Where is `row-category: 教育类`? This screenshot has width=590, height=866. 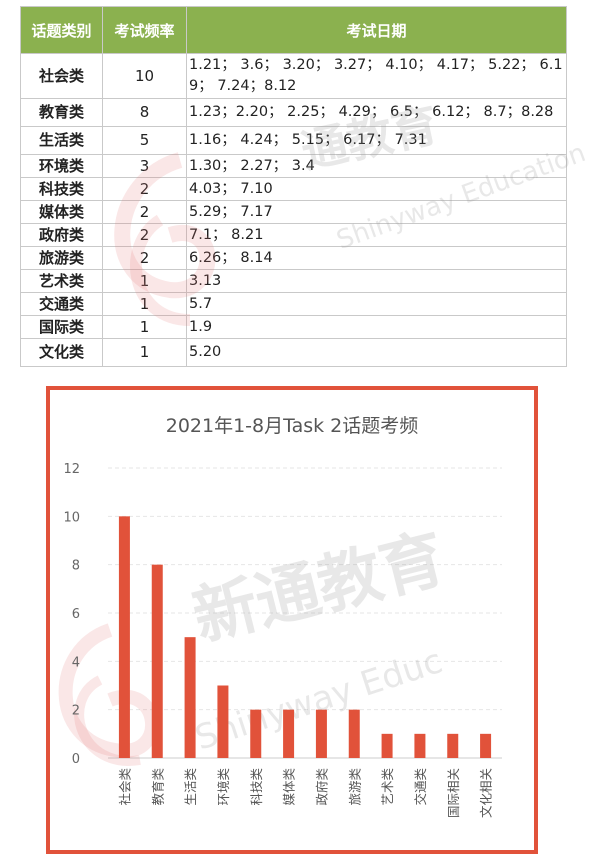
row-category: 教育类 is located at coordinates (61, 112).